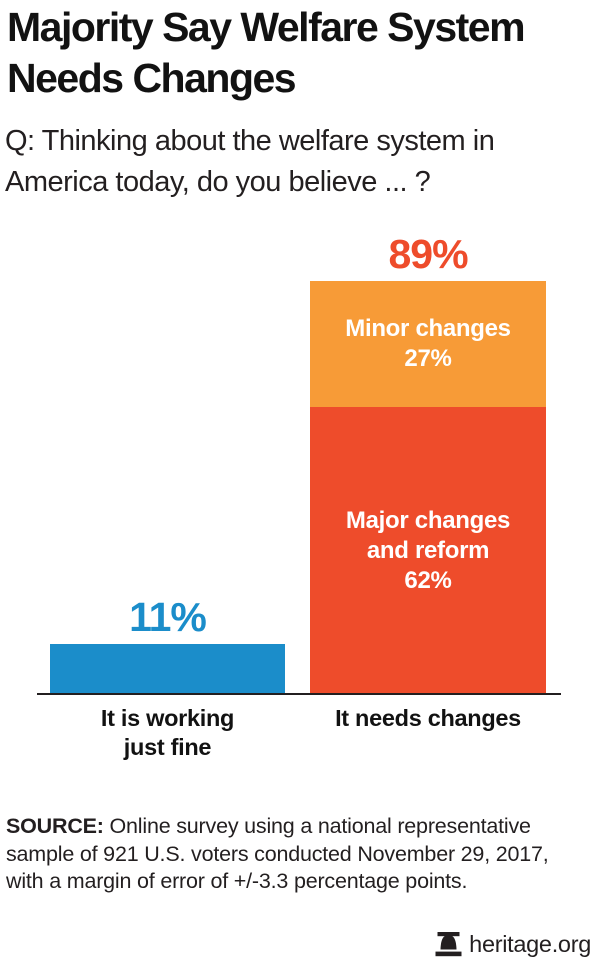  I want to click on category-label-needs-changes: It needs changes, so click(428, 718).